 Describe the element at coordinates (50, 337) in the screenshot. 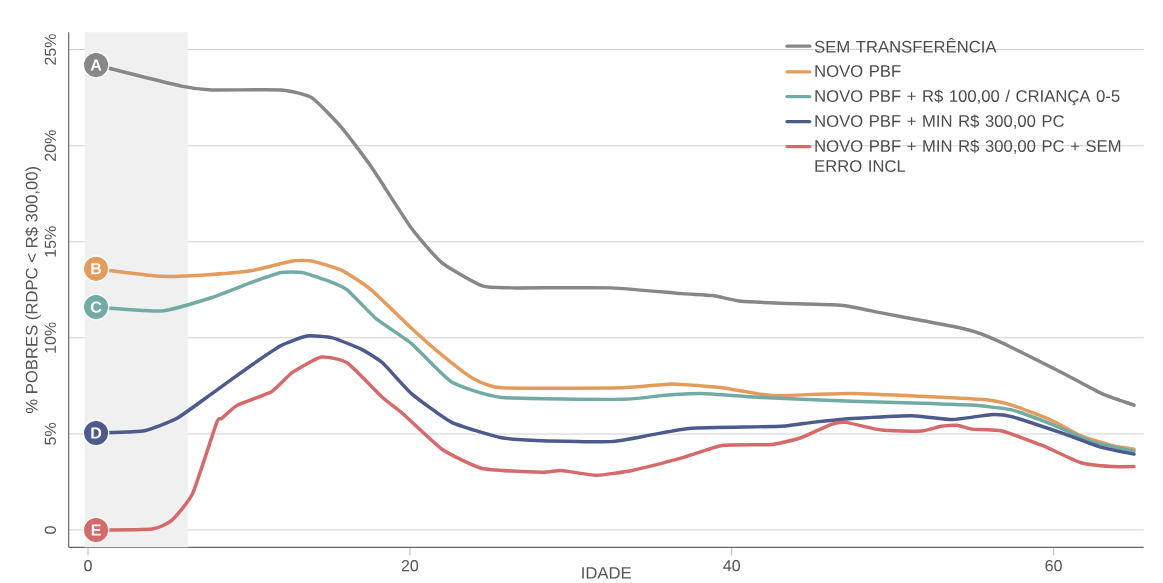

I see `y-tick-label: 10%` at that location.